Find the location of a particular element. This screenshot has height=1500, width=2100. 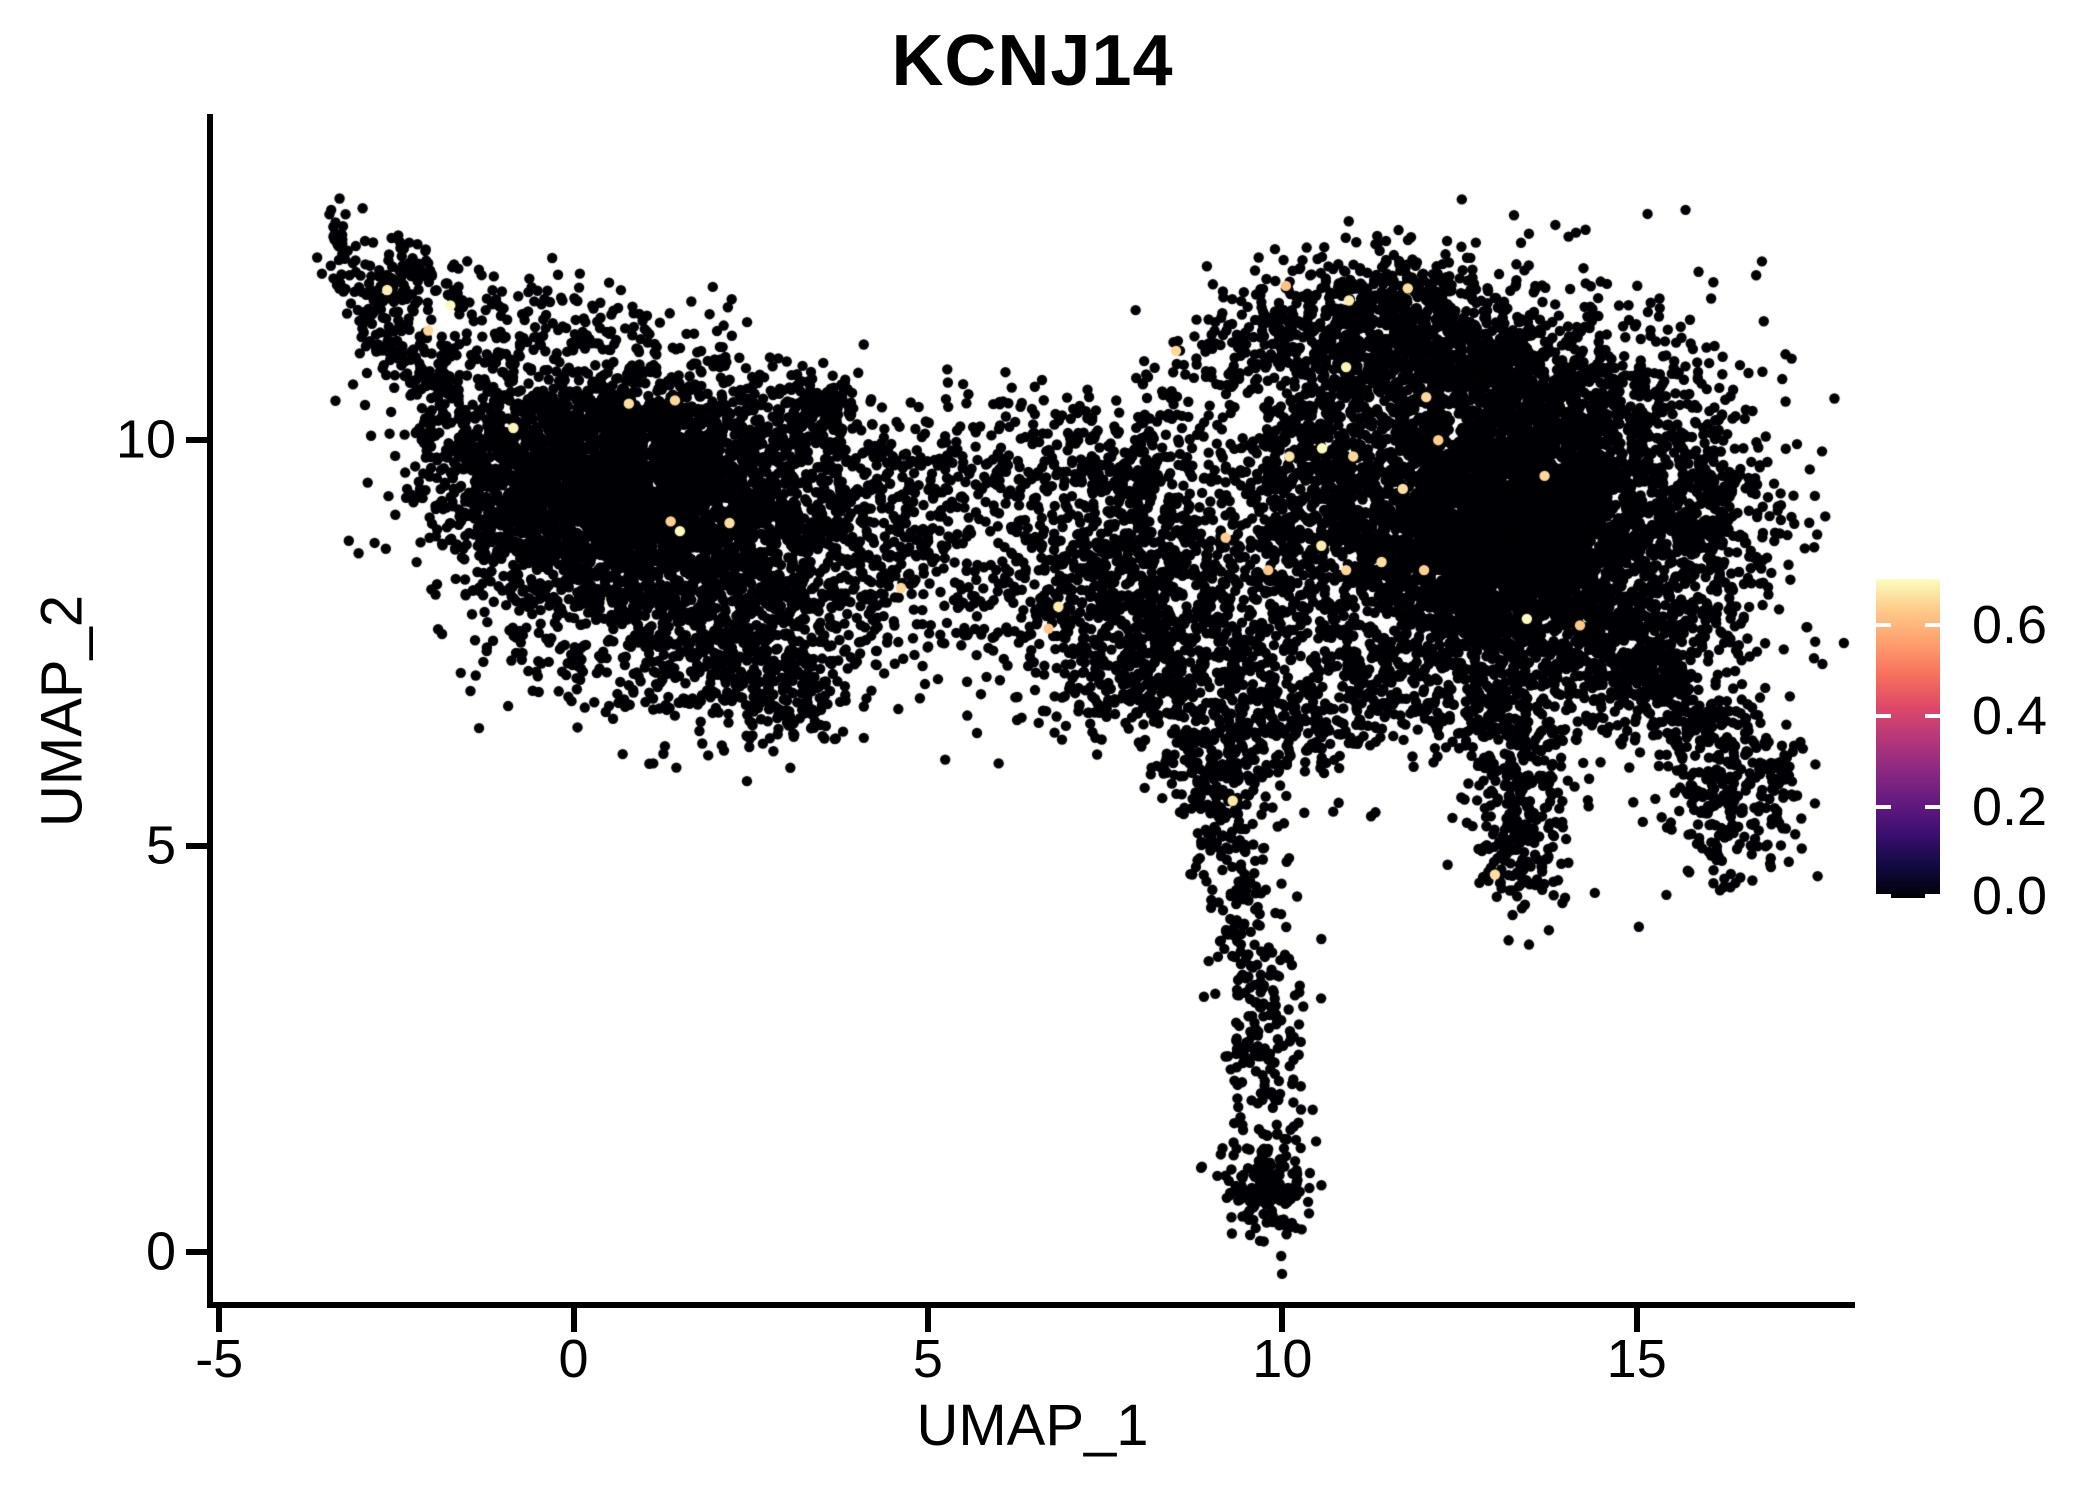

plot-title: KCNJ14 is located at coordinates (1032, 61).